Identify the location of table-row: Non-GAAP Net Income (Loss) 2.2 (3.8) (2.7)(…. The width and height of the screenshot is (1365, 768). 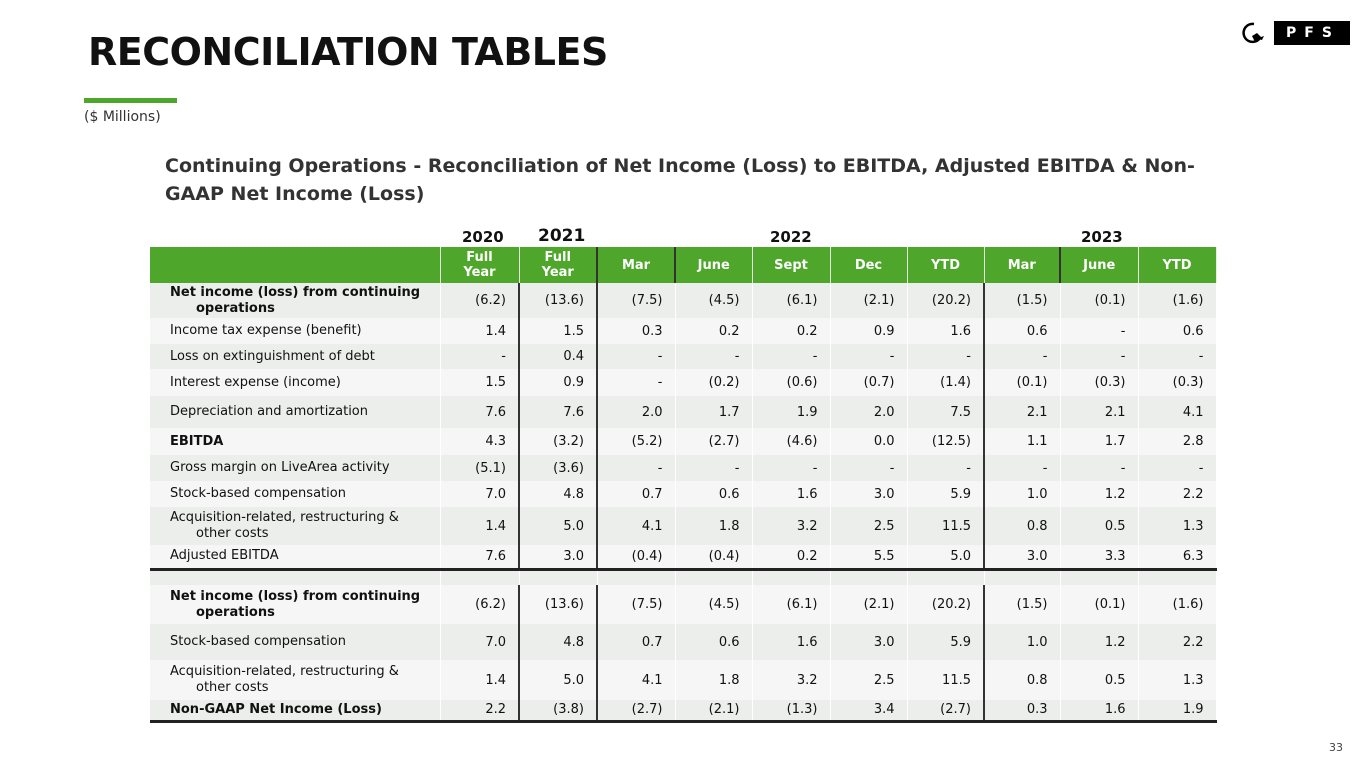
(683, 711).